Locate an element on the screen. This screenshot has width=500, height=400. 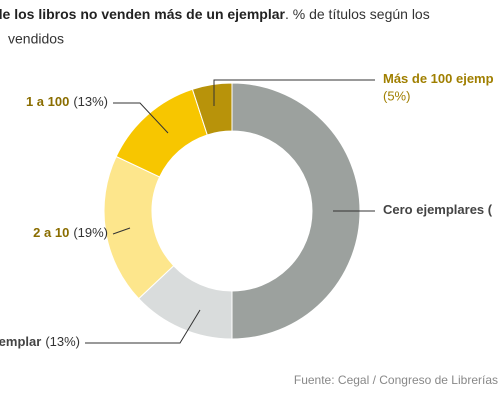
slice is located at coordinates (212, 109).